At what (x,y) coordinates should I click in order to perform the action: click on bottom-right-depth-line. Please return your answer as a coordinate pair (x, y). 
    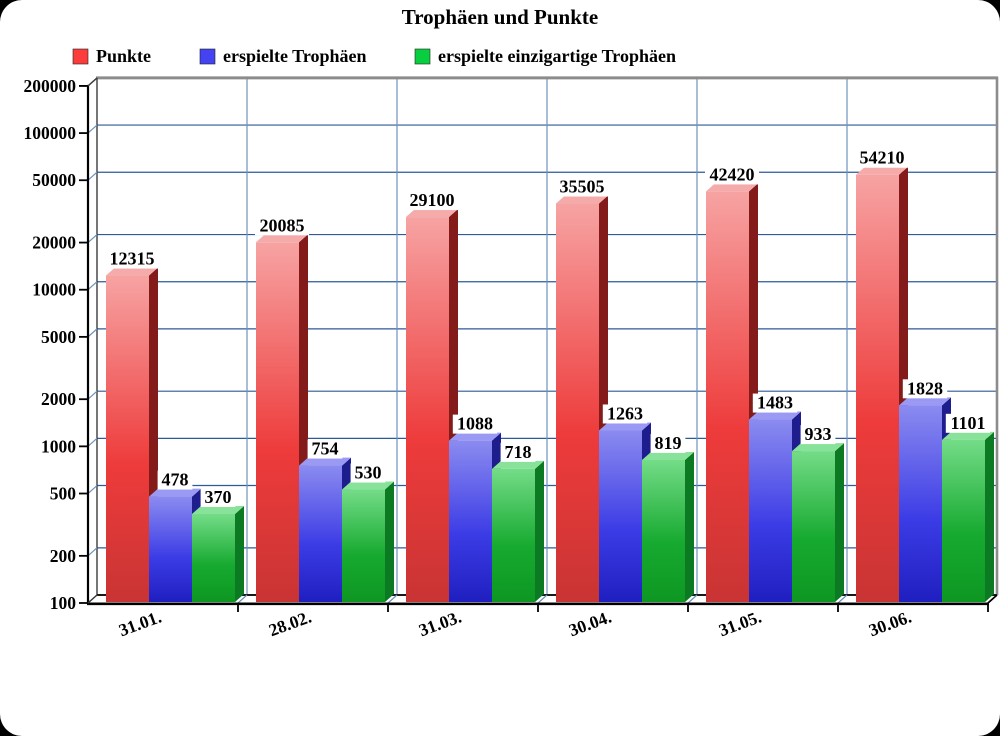
    Looking at the image, I should click on (992, 599).